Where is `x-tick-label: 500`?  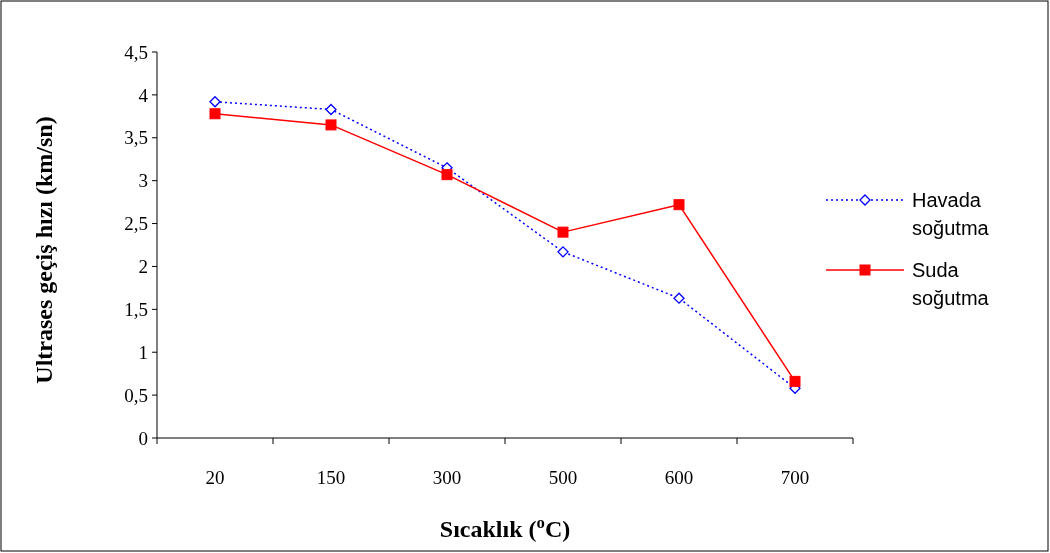
x-tick-label: 500 is located at coordinates (563, 477).